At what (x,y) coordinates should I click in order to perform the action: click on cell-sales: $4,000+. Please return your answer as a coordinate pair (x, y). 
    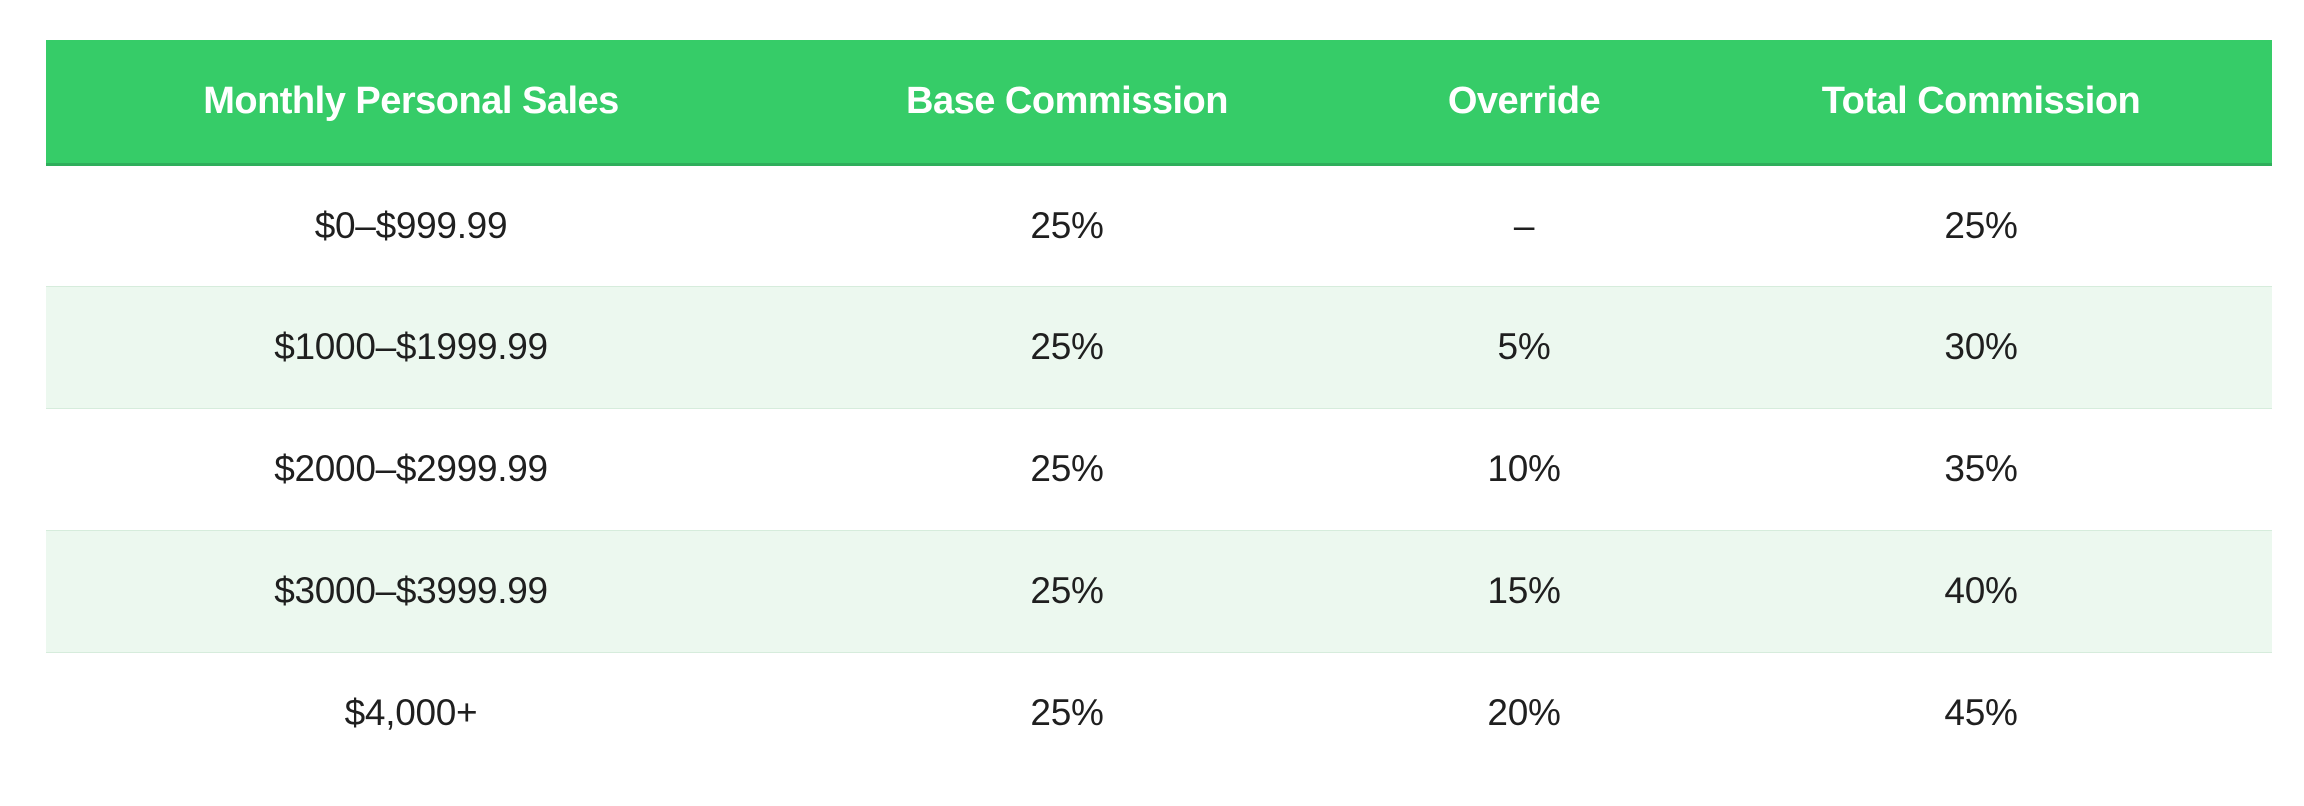
    Looking at the image, I should click on (411, 713).